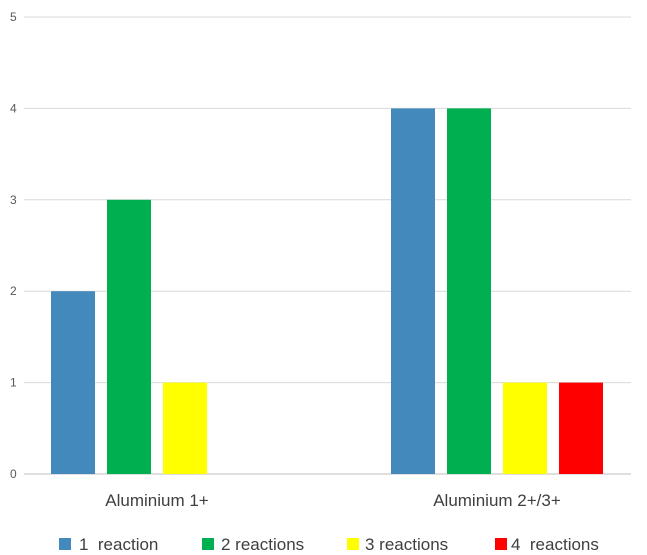  What do you see at coordinates (13, 108) in the screenshot?
I see `y-tick-label: 4` at bounding box center [13, 108].